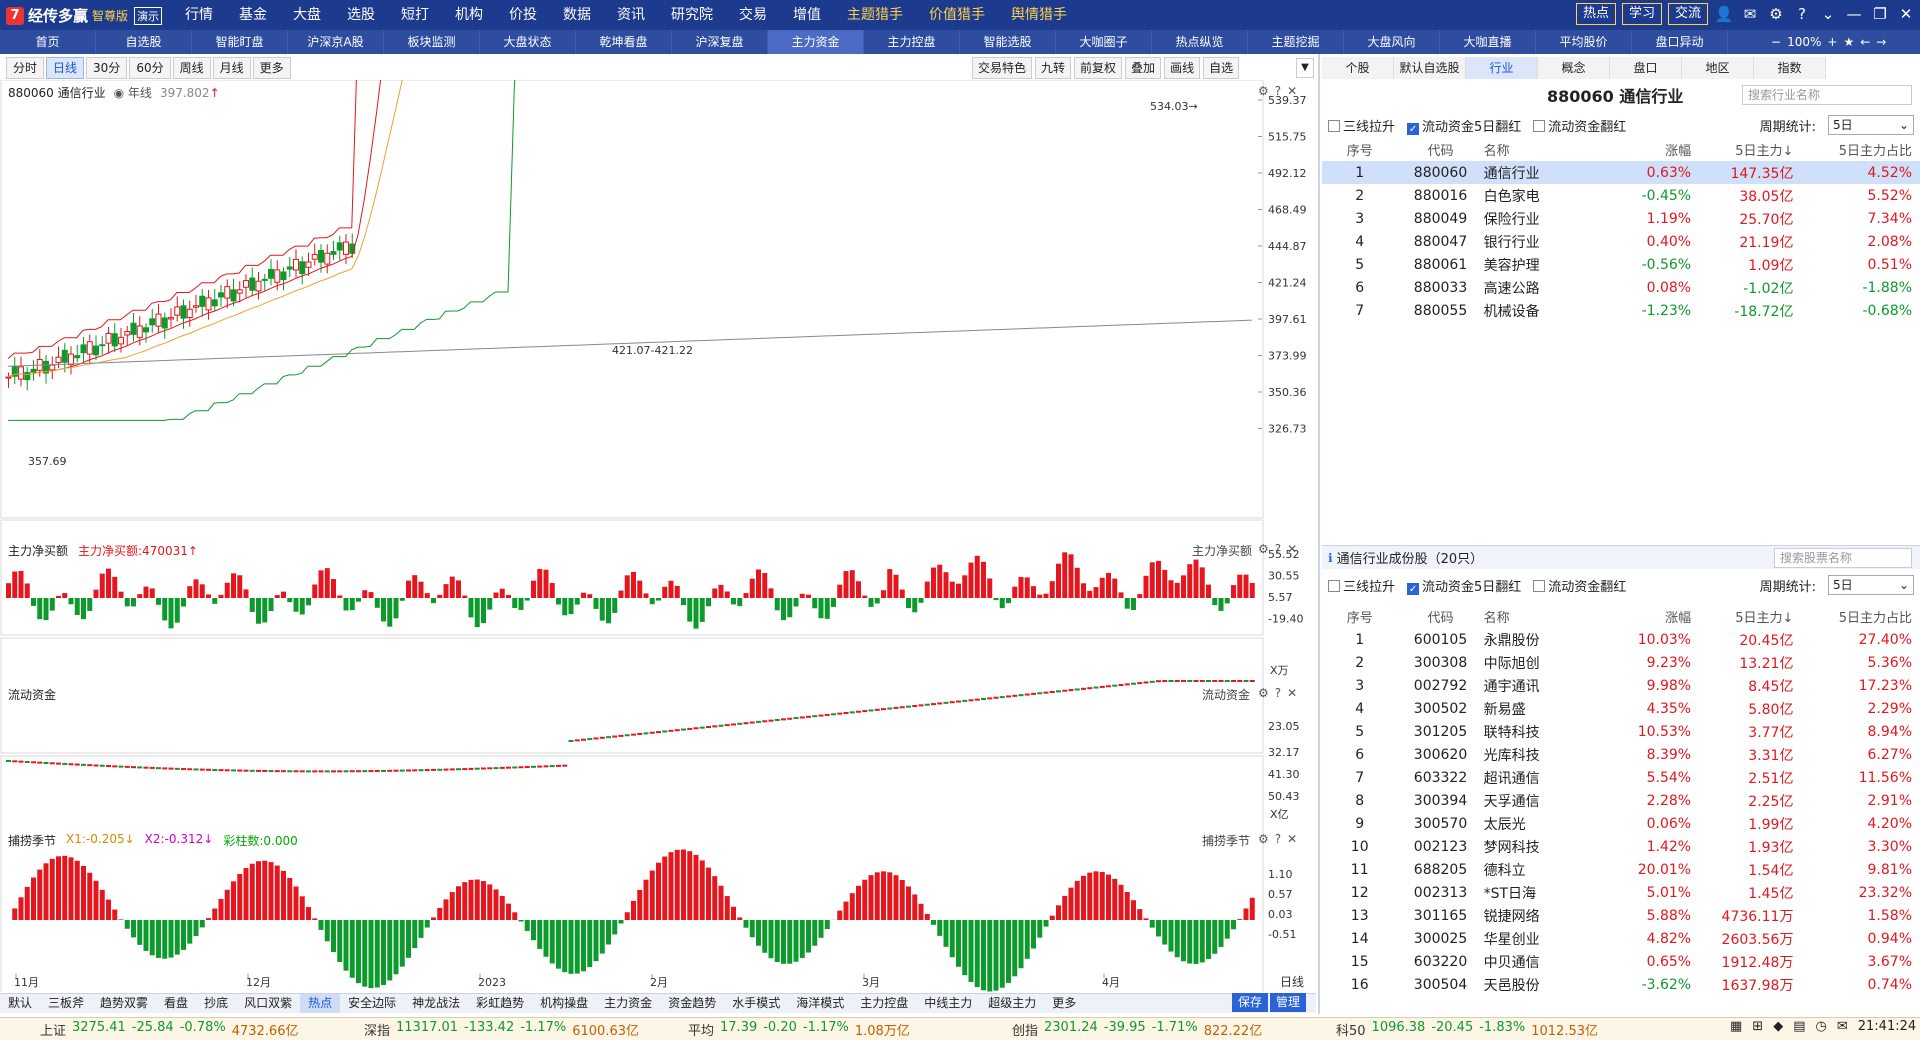 The image size is (1920, 1040). I want to click on table-row: 2 300308 中际旭创 9.23% 13.21亿 5.36%, so click(1621, 662).